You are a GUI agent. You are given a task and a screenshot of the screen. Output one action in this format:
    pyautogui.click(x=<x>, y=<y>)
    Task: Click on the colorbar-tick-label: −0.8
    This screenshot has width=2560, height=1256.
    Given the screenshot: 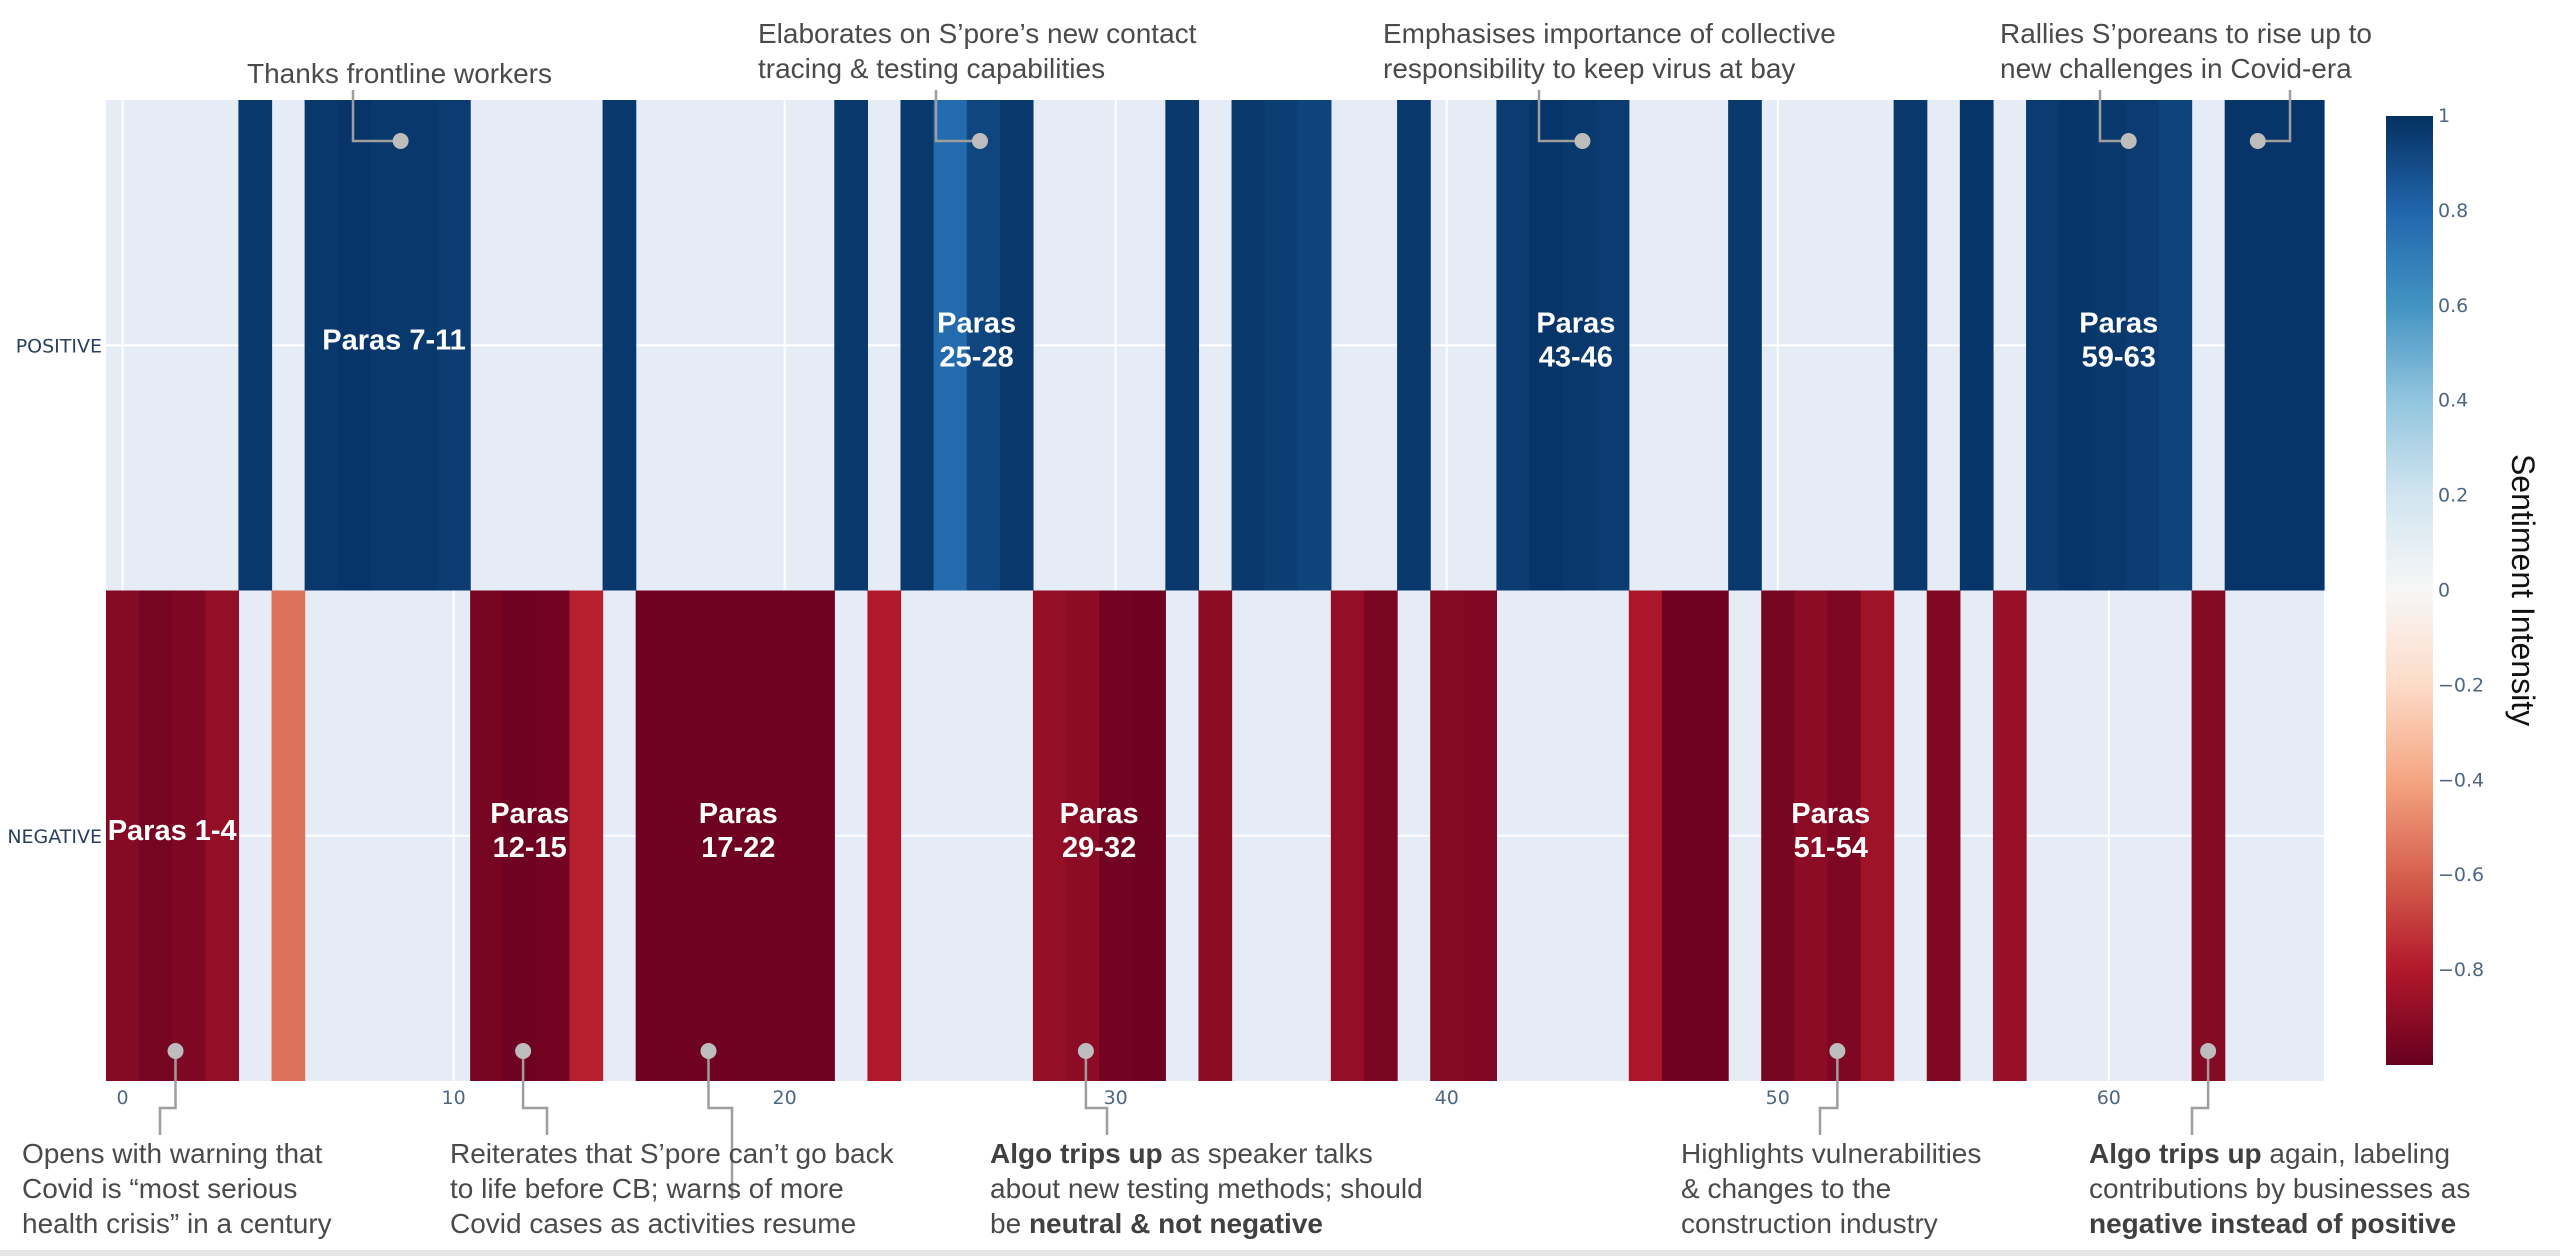 What is the action you would take?
    pyautogui.click(x=2461, y=970)
    